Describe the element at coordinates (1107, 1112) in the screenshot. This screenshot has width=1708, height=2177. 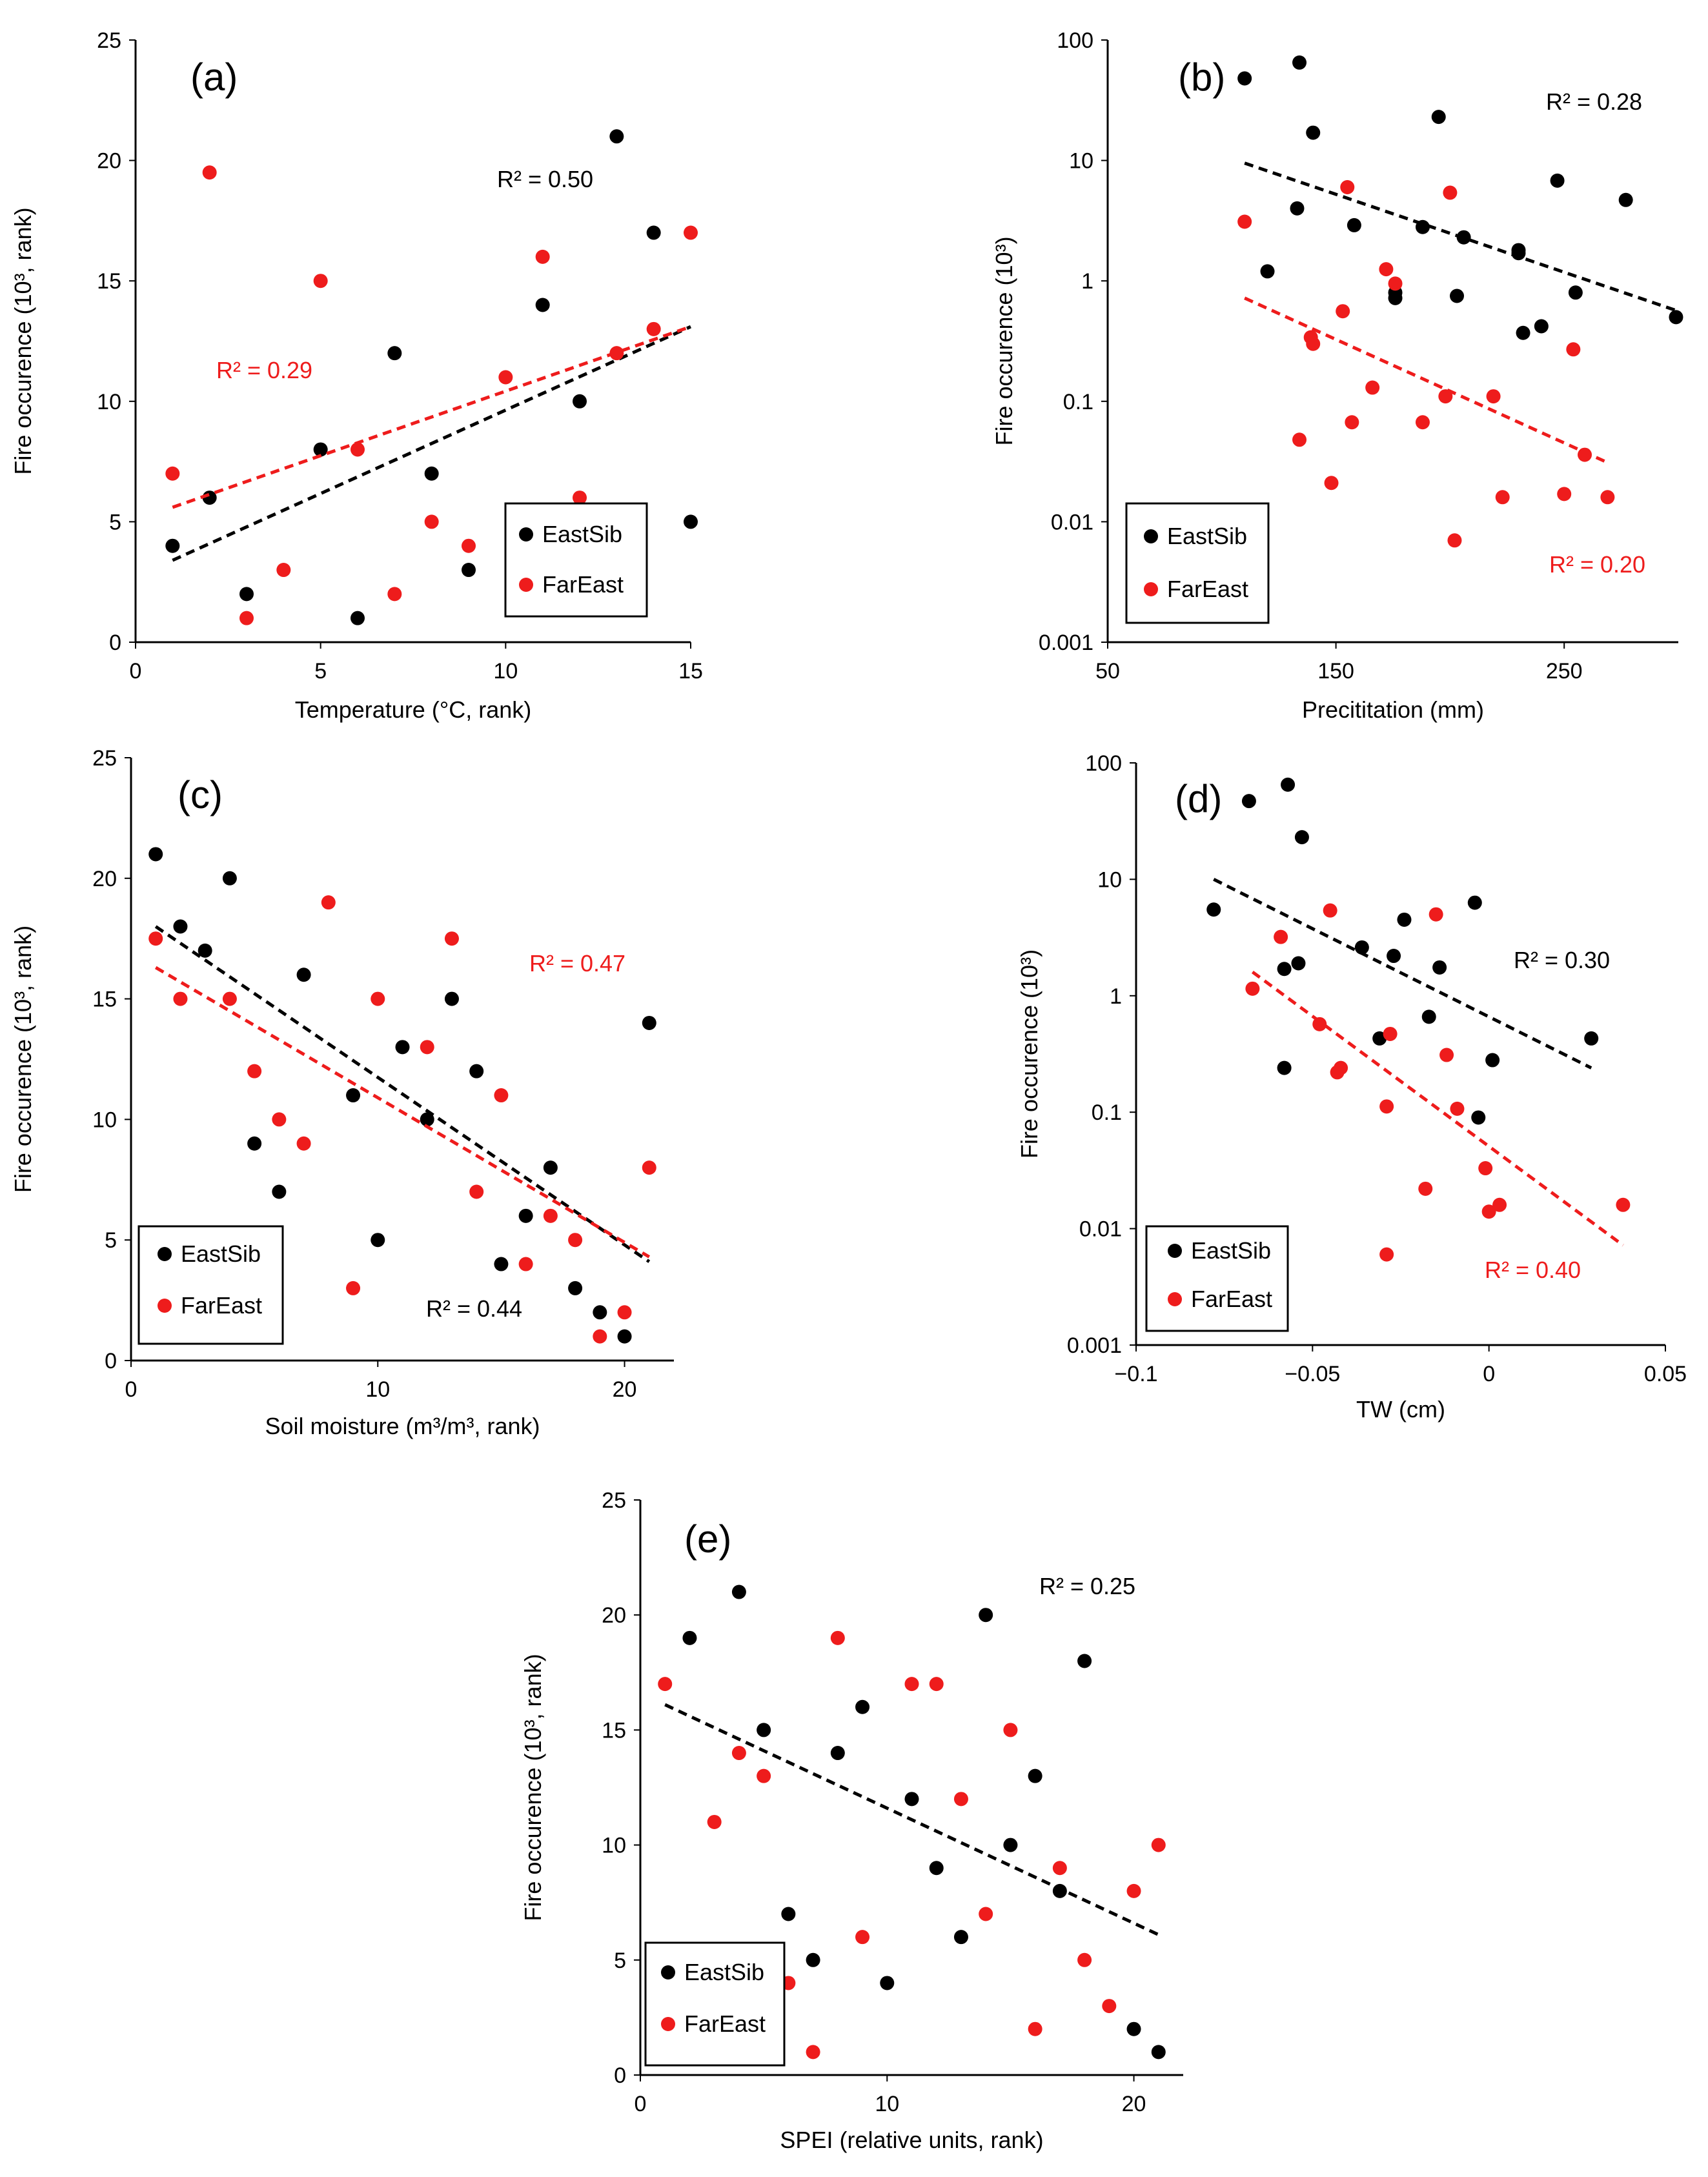
I see `y-tick-label: 0.1` at that location.